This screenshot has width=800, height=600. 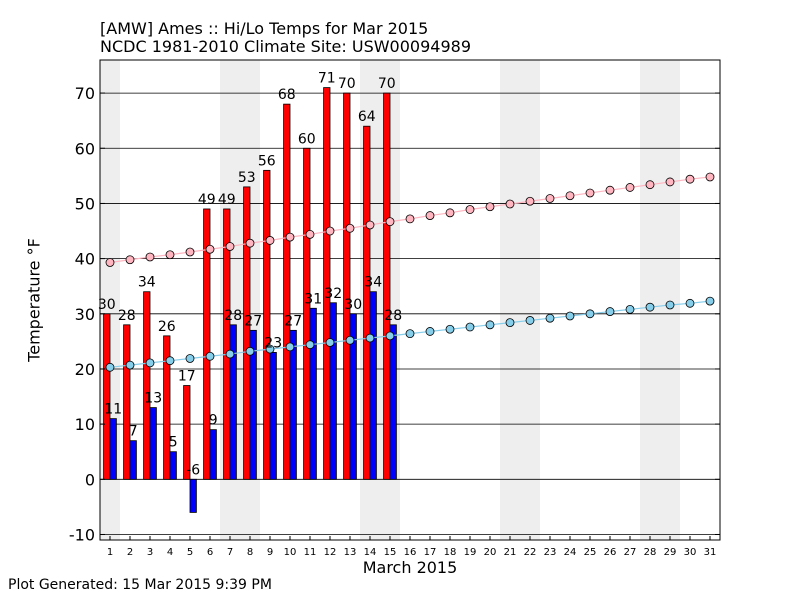 What do you see at coordinates (650, 552) in the screenshot?
I see `x-tick-label: 28` at bounding box center [650, 552].